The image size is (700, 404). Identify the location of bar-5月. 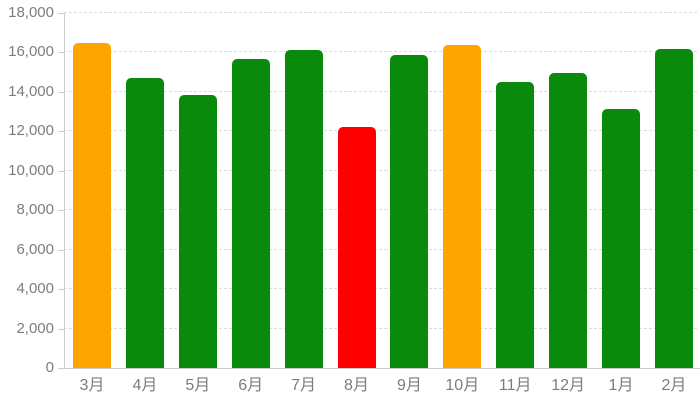
(197, 231).